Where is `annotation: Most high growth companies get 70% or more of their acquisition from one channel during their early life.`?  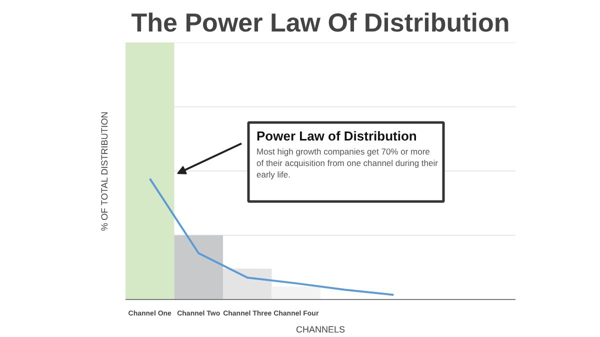 annotation: Most high growth companies get 70% or more of their acquisition from one channel during their early life. is located at coordinates (347, 163).